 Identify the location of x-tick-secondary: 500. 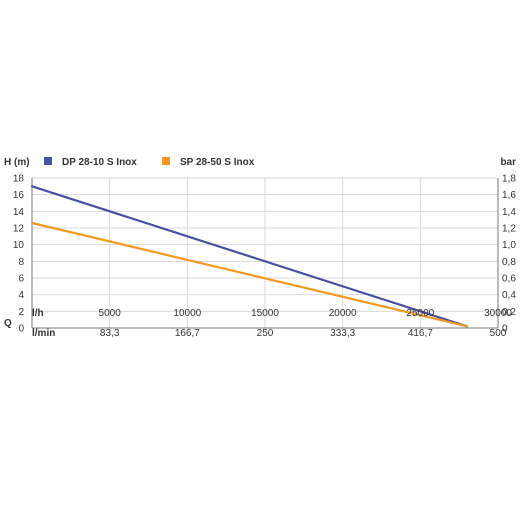
(498, 333).